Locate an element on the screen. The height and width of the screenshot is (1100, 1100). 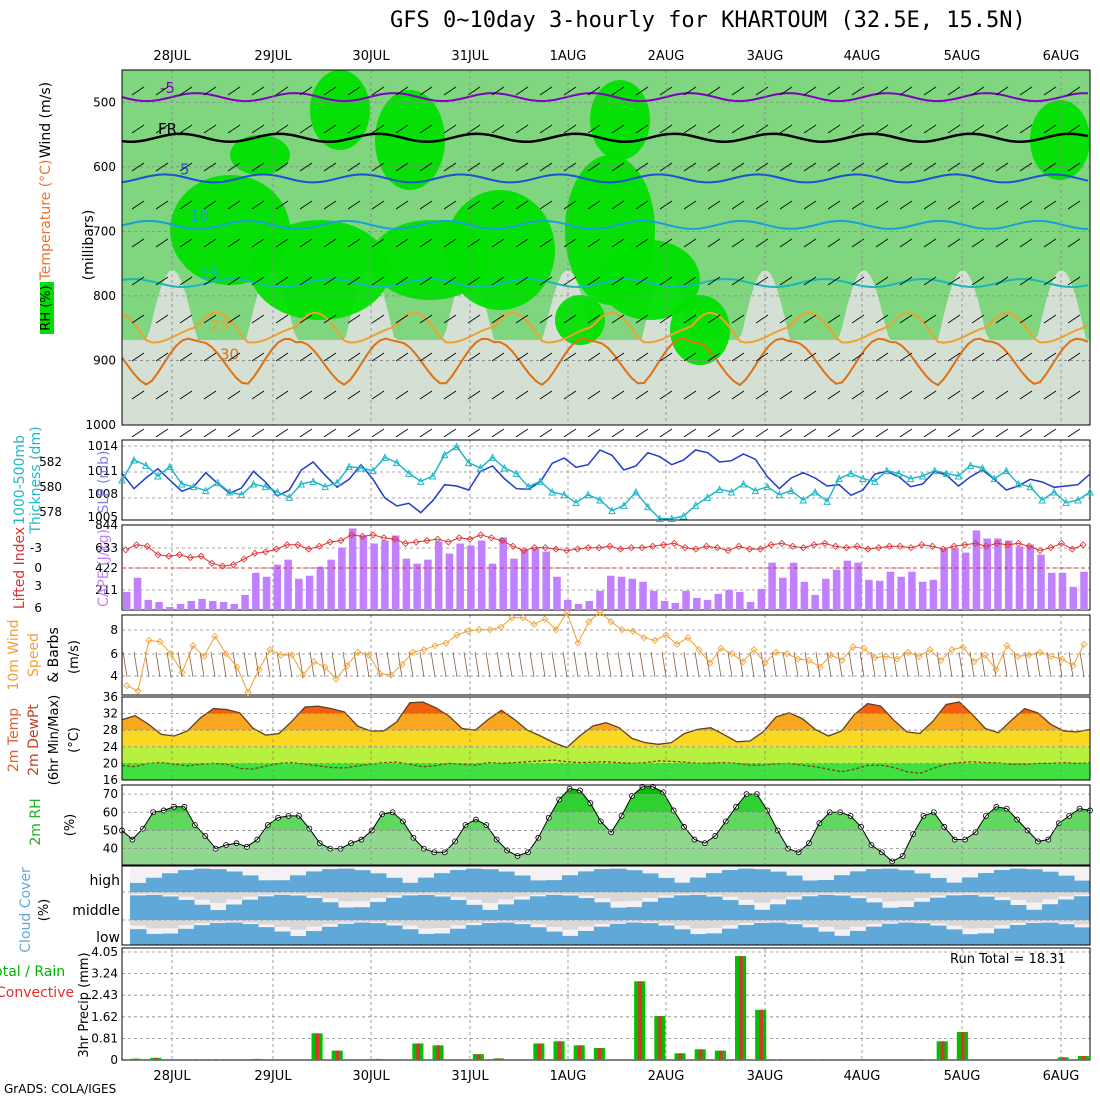
rh2m-axis-label: 2m RH is located at coordinates (36, 821).